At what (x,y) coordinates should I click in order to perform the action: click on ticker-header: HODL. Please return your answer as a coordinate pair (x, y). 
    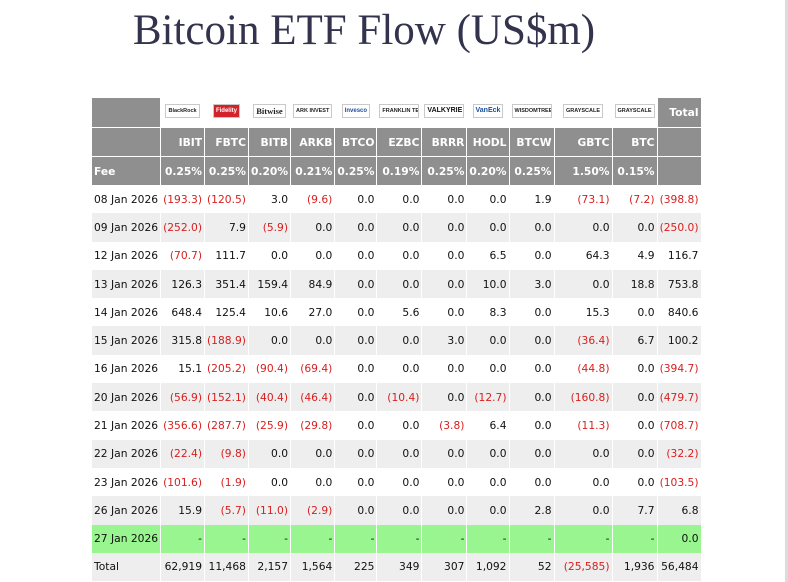
    Looking at the image, I should click on (487, 141).